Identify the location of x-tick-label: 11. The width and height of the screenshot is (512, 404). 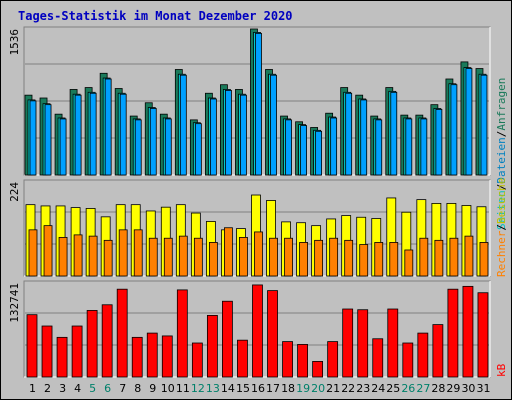
(183, 388).